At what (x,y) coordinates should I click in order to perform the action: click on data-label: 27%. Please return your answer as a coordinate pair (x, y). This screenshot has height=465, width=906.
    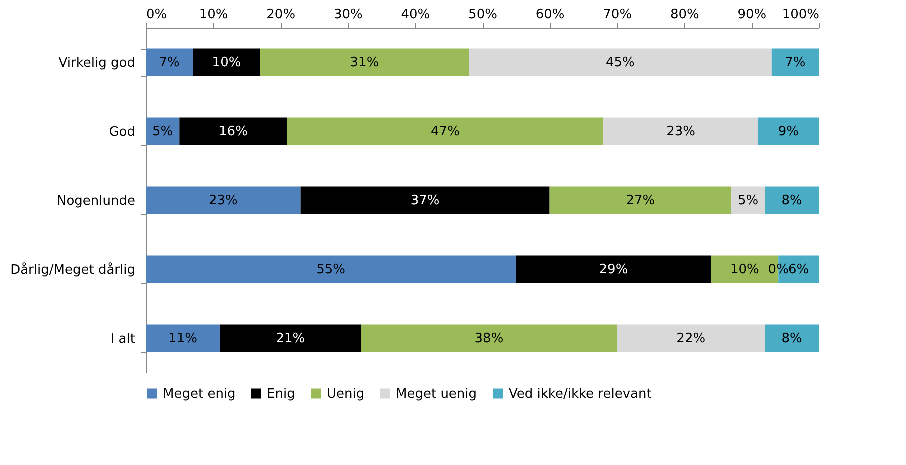
    Looking at the image, I should click on (641, 201).